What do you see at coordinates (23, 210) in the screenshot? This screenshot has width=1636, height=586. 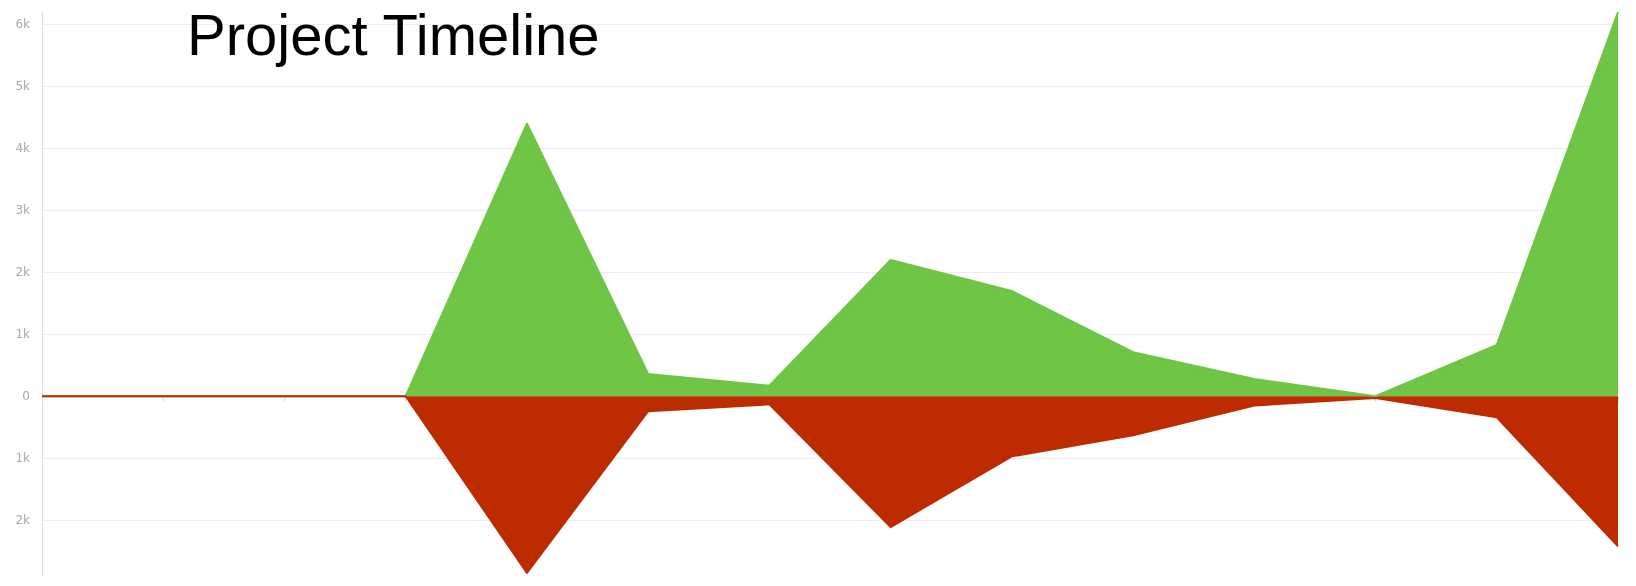 I see `y-tick-label: 3k` at bounding box center [23, 210].